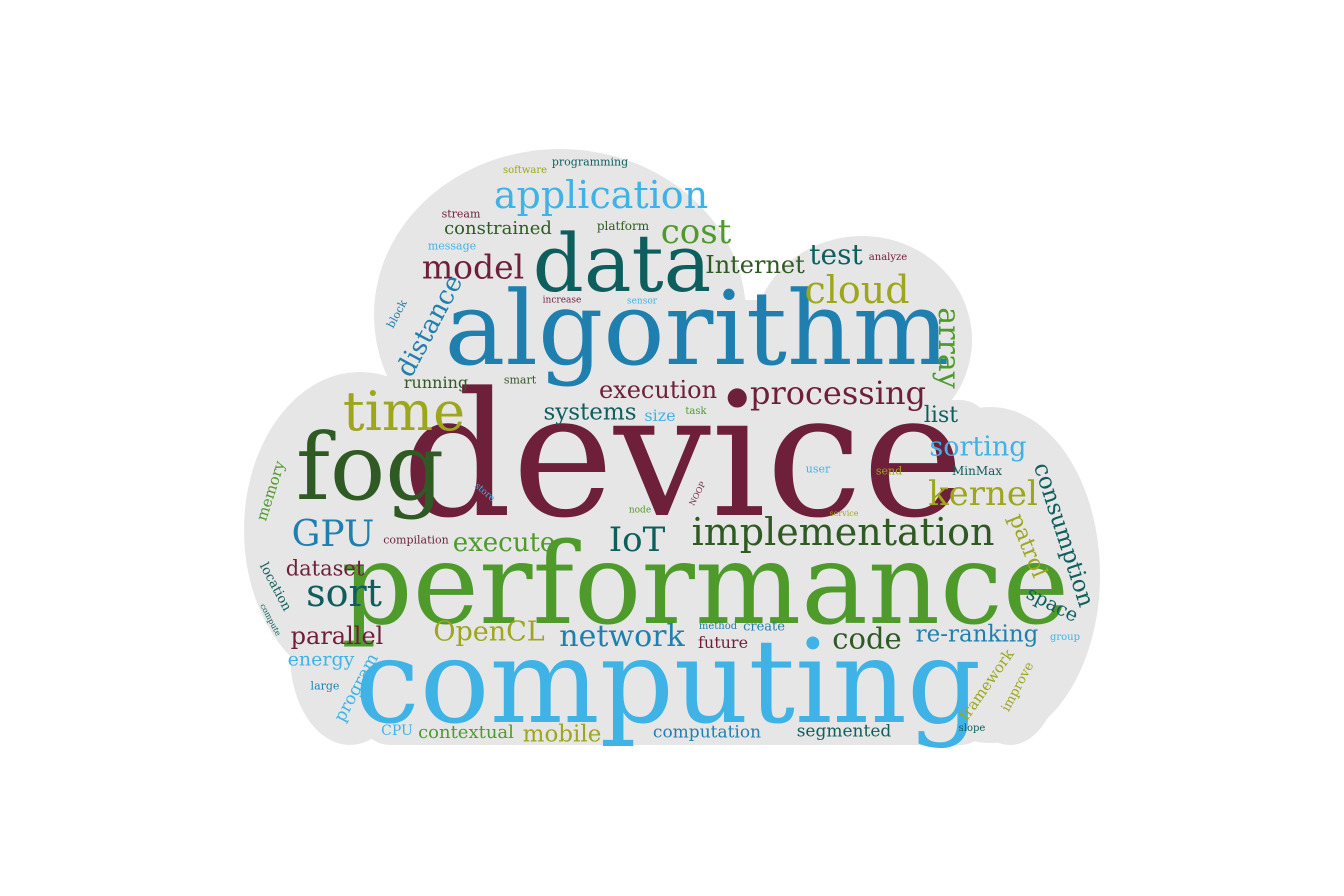 This screenshot has height=896, width=1344. What do you see at coordinates (696, 411) in the screenshot?
I see `word-task: task` at bounding box center [696, 411].